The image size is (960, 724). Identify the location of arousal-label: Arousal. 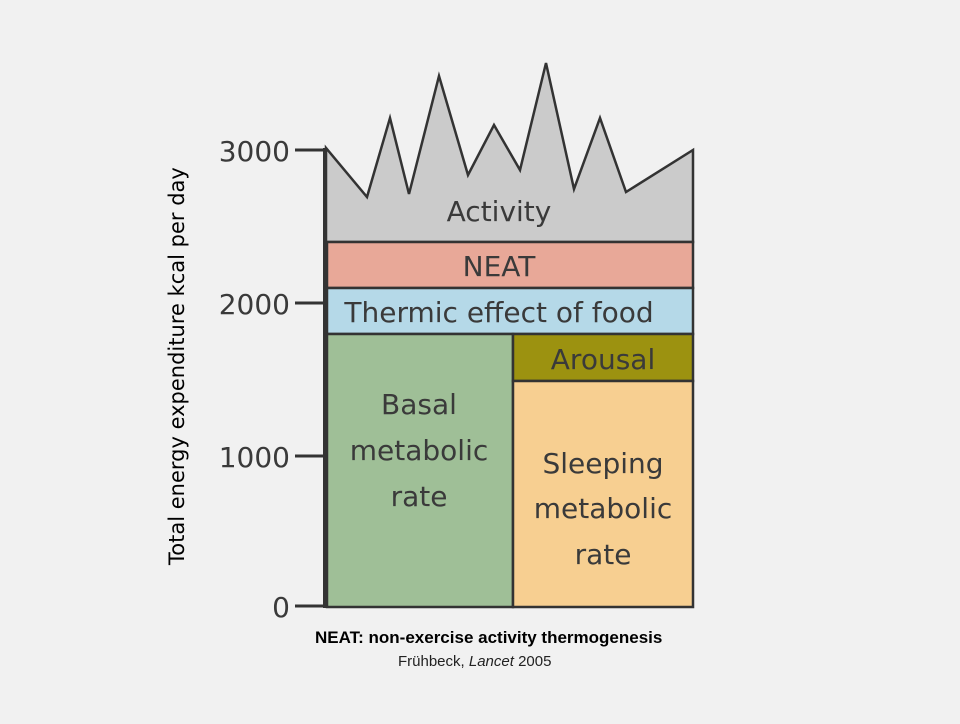
(603, 359).